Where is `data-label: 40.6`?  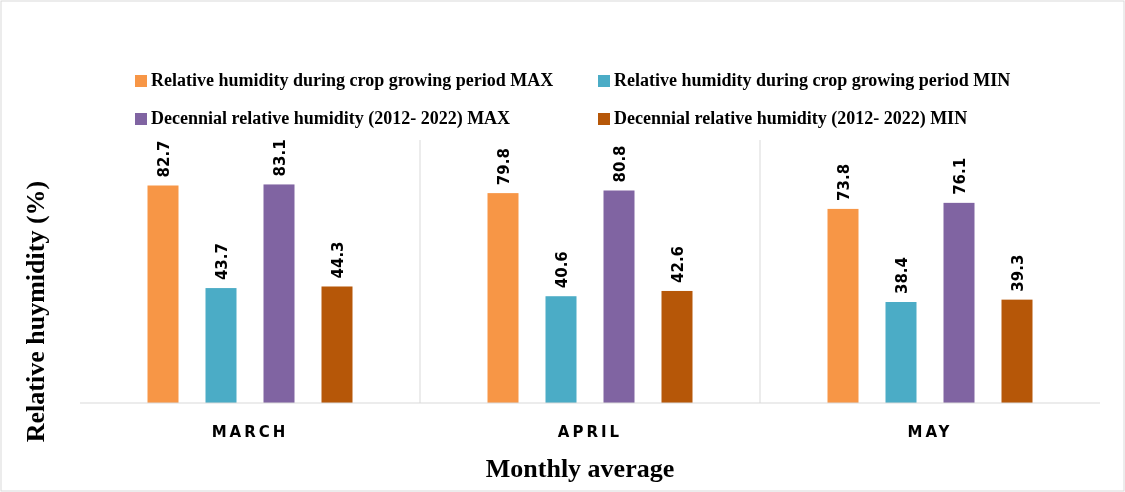
data-label: 40.6 is located at coordinates (562, 270).